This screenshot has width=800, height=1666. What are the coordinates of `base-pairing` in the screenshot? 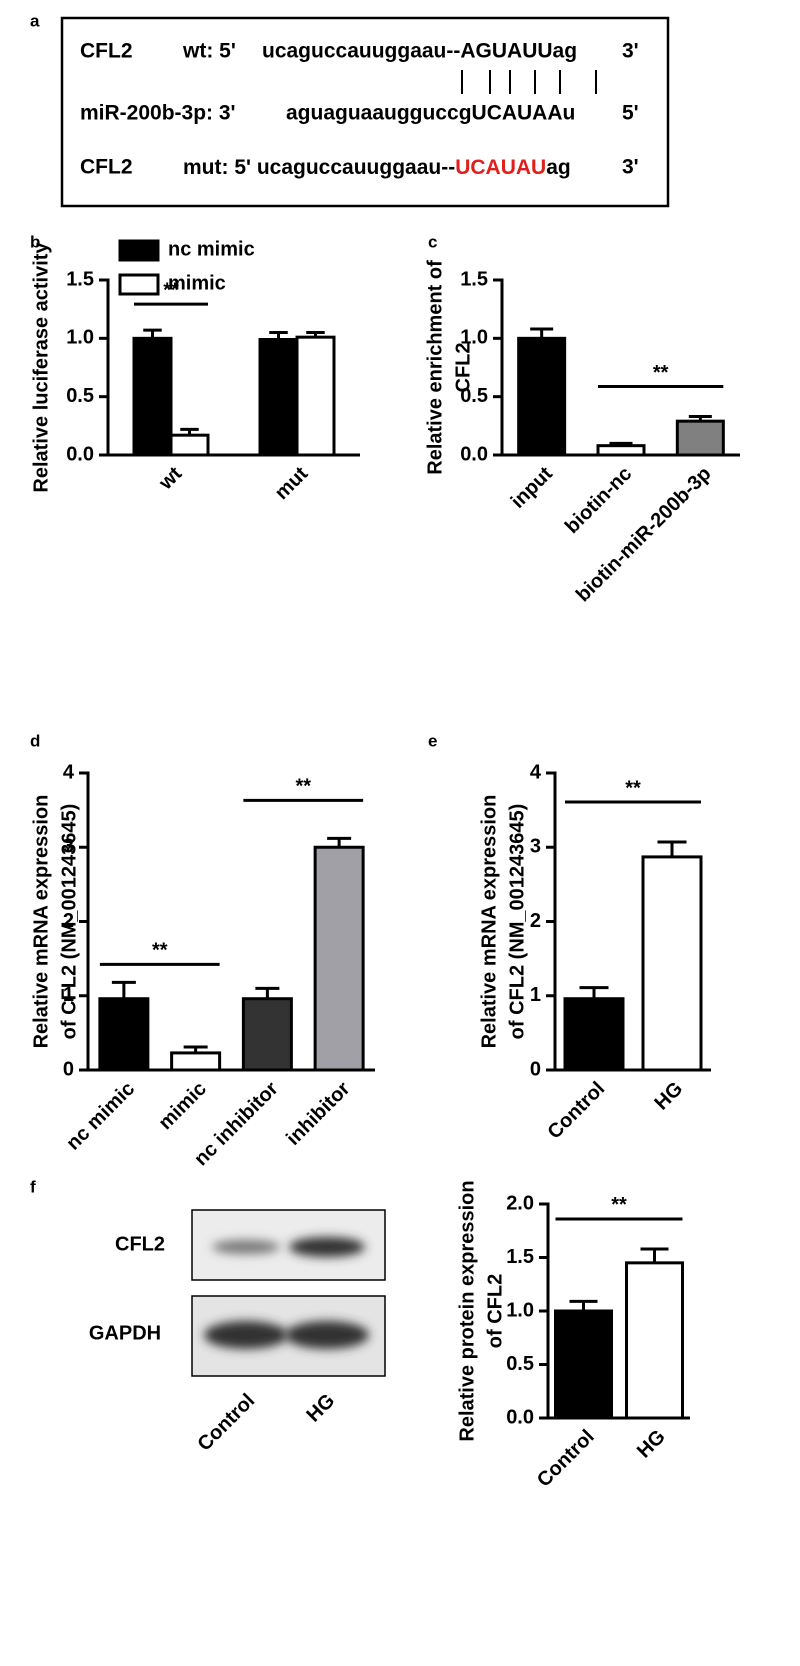 It's located at (529, 82).